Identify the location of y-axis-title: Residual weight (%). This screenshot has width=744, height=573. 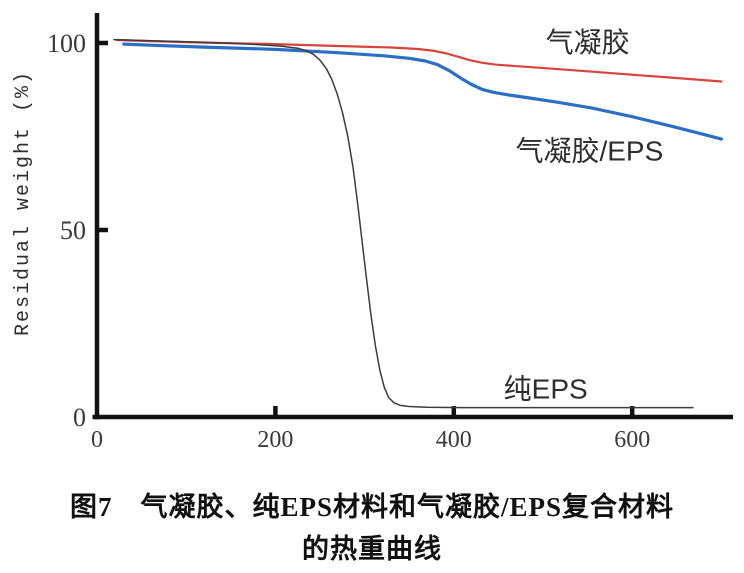
(23, 203).